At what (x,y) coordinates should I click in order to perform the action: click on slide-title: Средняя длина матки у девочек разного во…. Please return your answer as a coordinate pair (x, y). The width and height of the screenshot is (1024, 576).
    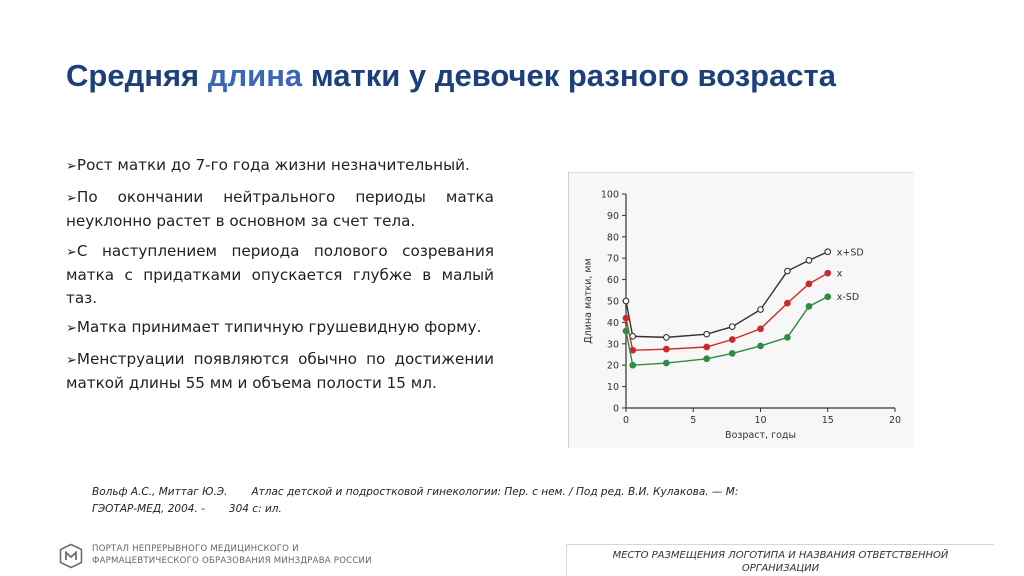
    Looking at the image, I should click on (516, 76).